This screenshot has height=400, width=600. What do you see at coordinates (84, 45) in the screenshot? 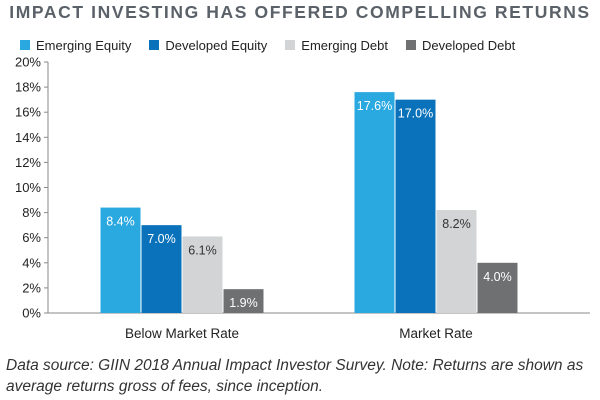
I see `legend-label: Emerging Equity` at bounding box center [84, 45].